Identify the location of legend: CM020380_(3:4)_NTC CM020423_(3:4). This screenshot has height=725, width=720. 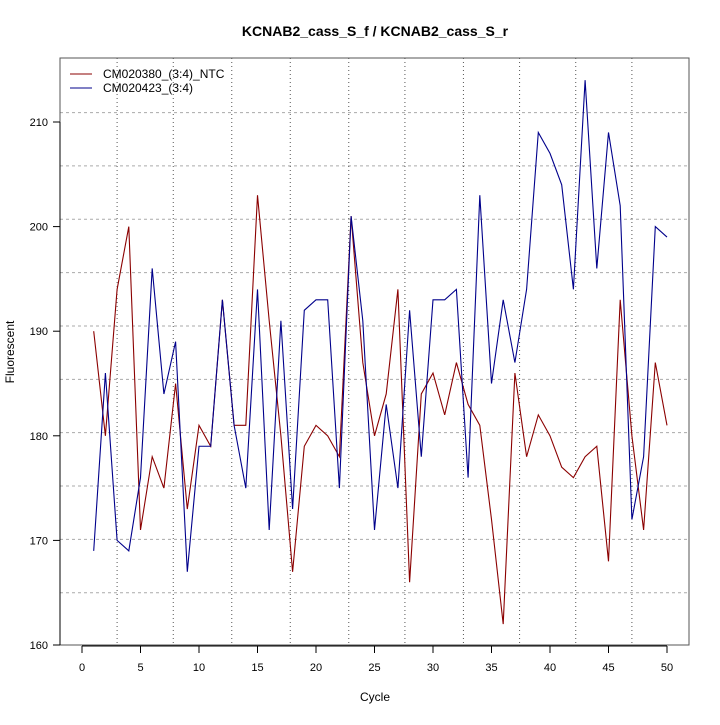
(147, 81).